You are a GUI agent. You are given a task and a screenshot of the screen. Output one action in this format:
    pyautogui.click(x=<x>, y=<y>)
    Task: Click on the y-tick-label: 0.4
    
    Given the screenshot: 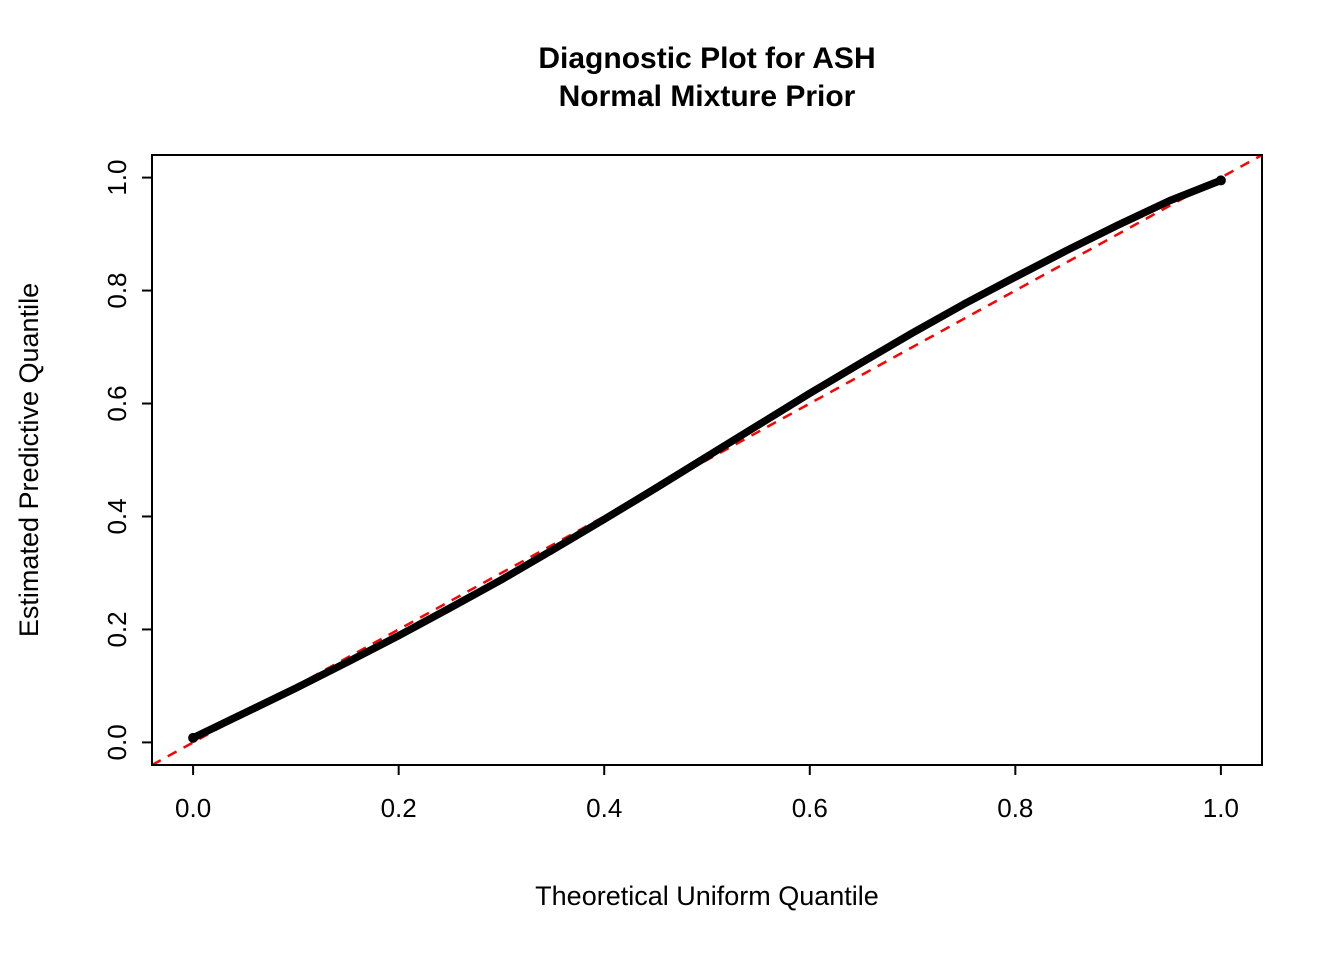 What is the action you would take?
    pyautogui.click(x=117, y=516)
    